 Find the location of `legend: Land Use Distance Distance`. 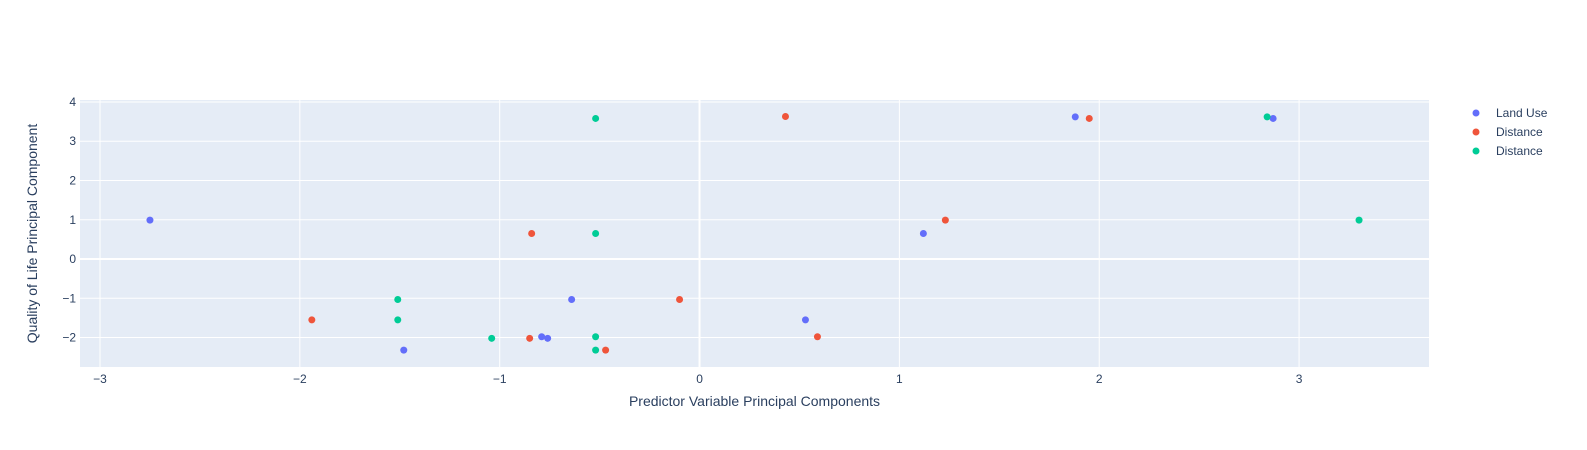

legend: Land Use Distance Distance is located at coordinates (1510, 132).